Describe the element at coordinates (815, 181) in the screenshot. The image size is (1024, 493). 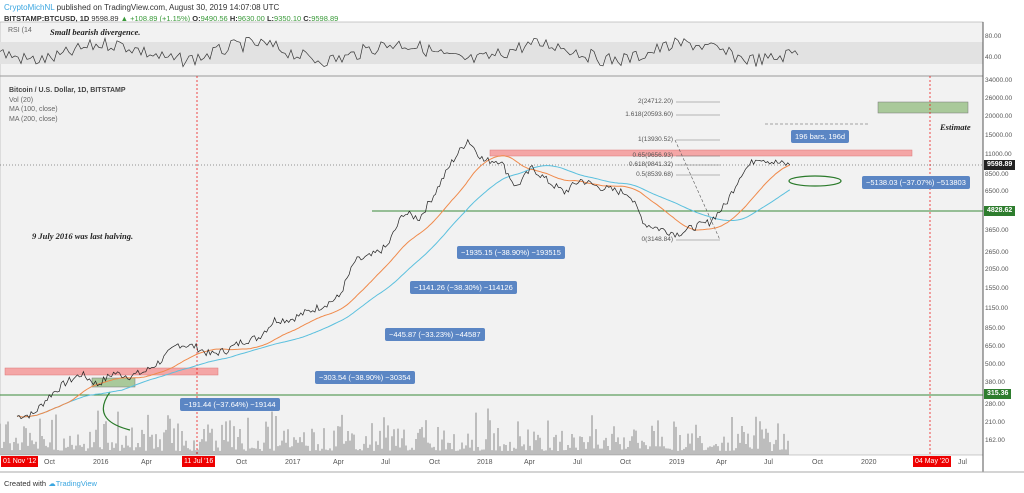
I see `ma-cross-circle` at that location.